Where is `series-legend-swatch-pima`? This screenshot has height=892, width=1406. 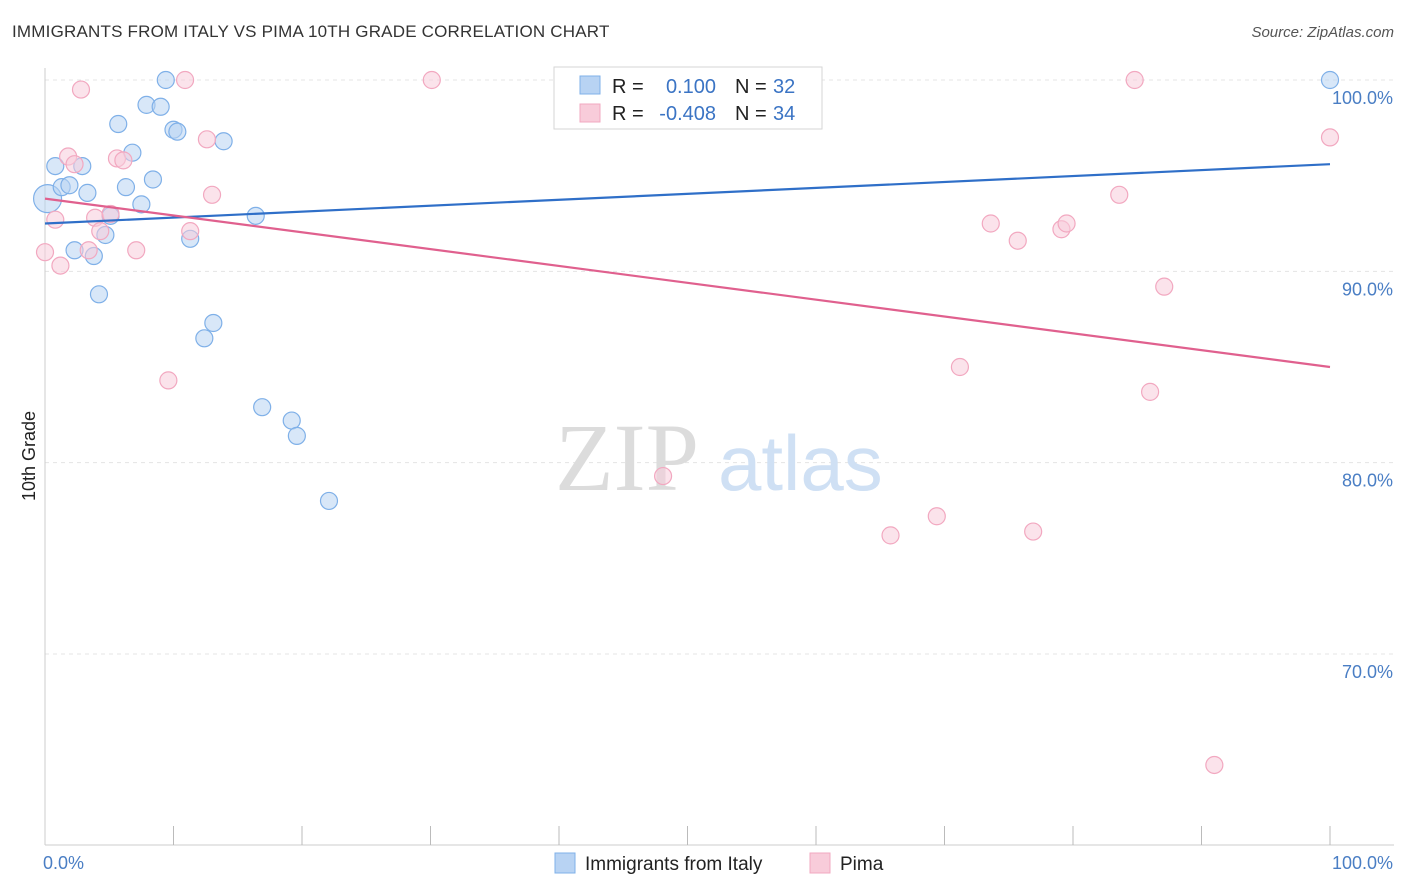 series-legend-swatch-pima is located at coordinates (820, 863).